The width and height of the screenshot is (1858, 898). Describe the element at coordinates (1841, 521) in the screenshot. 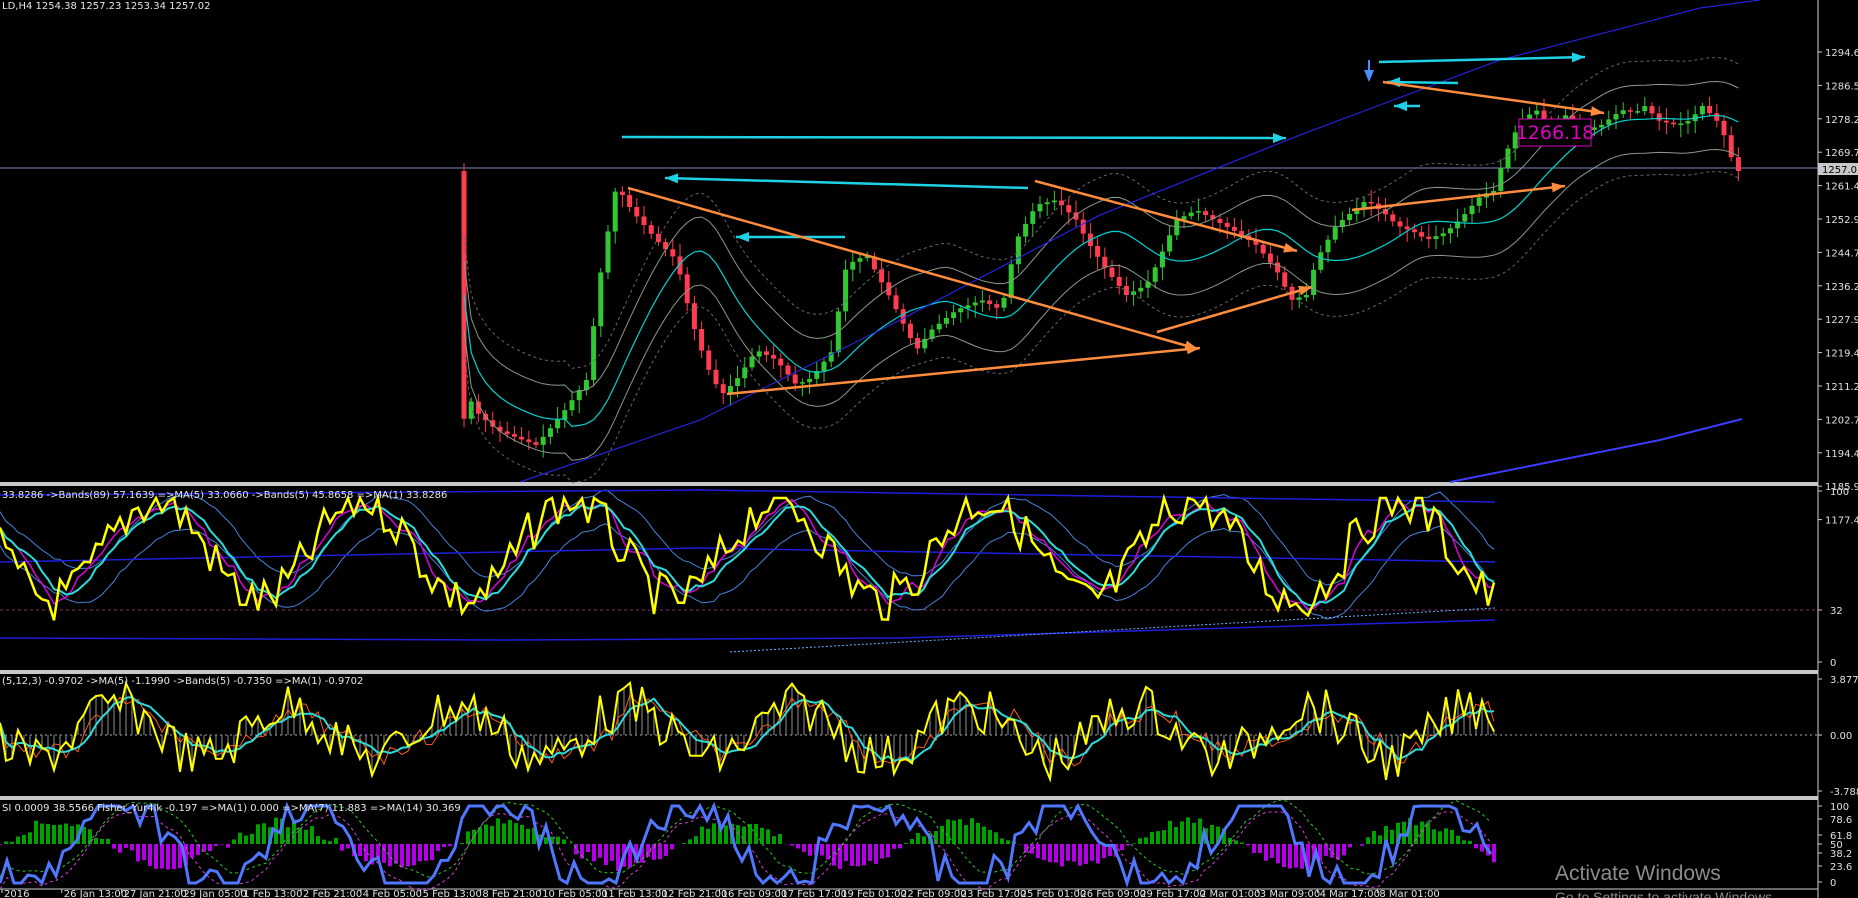

I see `price-tick-label: 1177.4` at that location.